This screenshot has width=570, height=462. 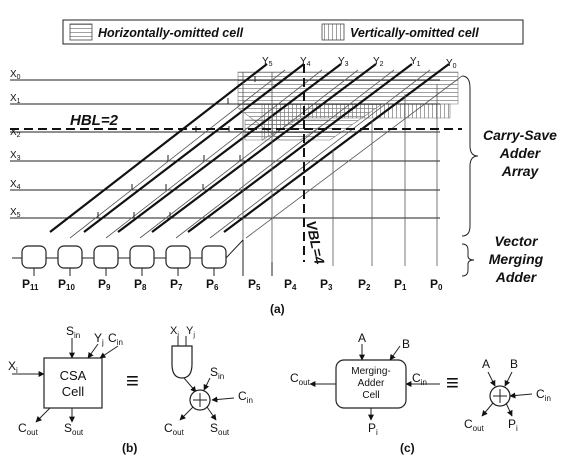 I want to click on svg-text: Merging-, so click(x=370, y=371).